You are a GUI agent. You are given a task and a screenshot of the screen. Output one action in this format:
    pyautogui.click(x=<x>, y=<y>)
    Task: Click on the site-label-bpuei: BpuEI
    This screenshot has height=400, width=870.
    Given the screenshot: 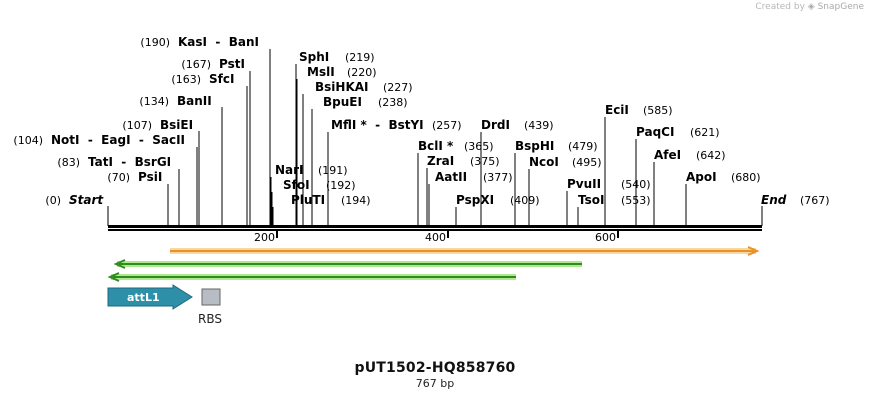 What is the action you would take?
    pyautogui.click(x=342, y=102)
    